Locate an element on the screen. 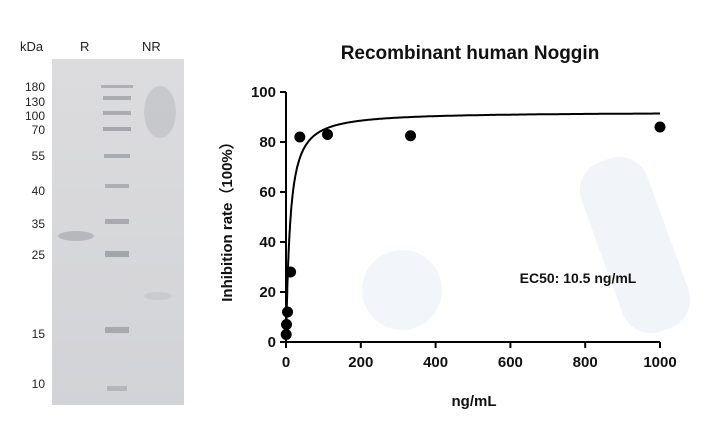 The image size is (720, 426). x-axis: 0 200 400 600 800 1000 is located at coordinates (479, 356).